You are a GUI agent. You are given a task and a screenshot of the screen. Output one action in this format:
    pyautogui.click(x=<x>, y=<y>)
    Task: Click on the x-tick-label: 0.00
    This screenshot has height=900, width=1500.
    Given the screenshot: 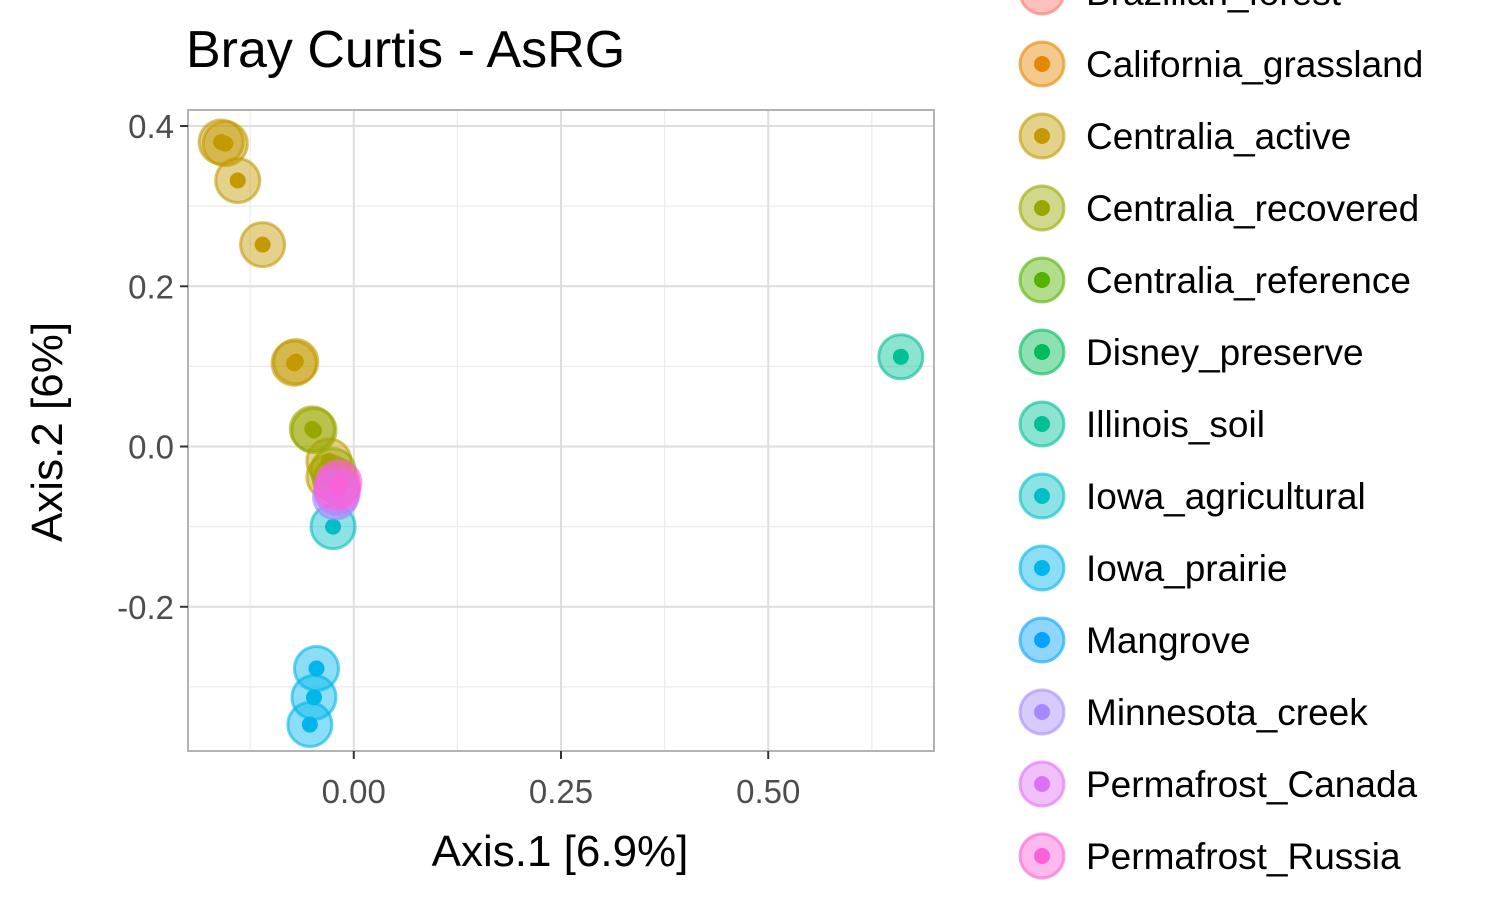 What is the action you would take?
    pyautogui.click(x=354, y=791)
    